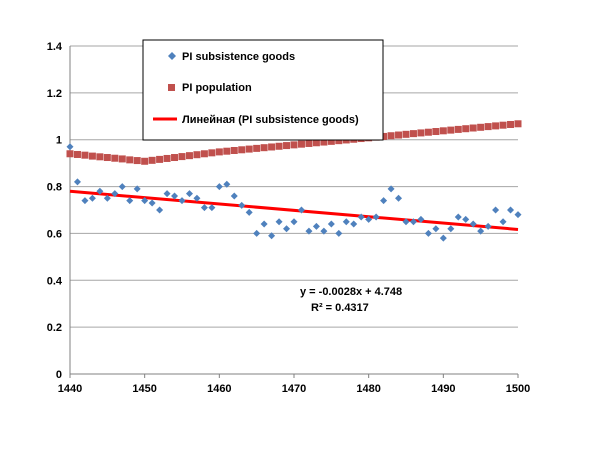 The width and height of the screenshot is (600, 450). Describe the element at coordinates (59, 375) in the screenshot. I see `y-tick-label: 0` at that location.